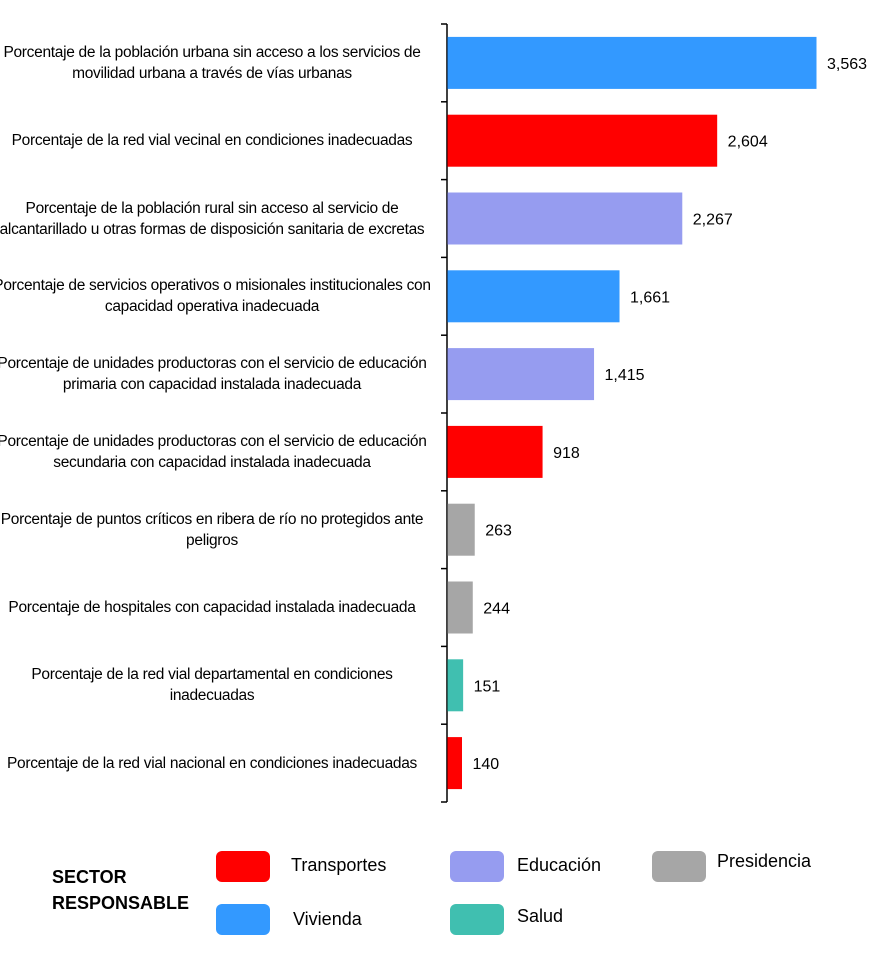 This screenshot has width=886, height=960. I want to click on data-label-10: 140, so click(485, 764).